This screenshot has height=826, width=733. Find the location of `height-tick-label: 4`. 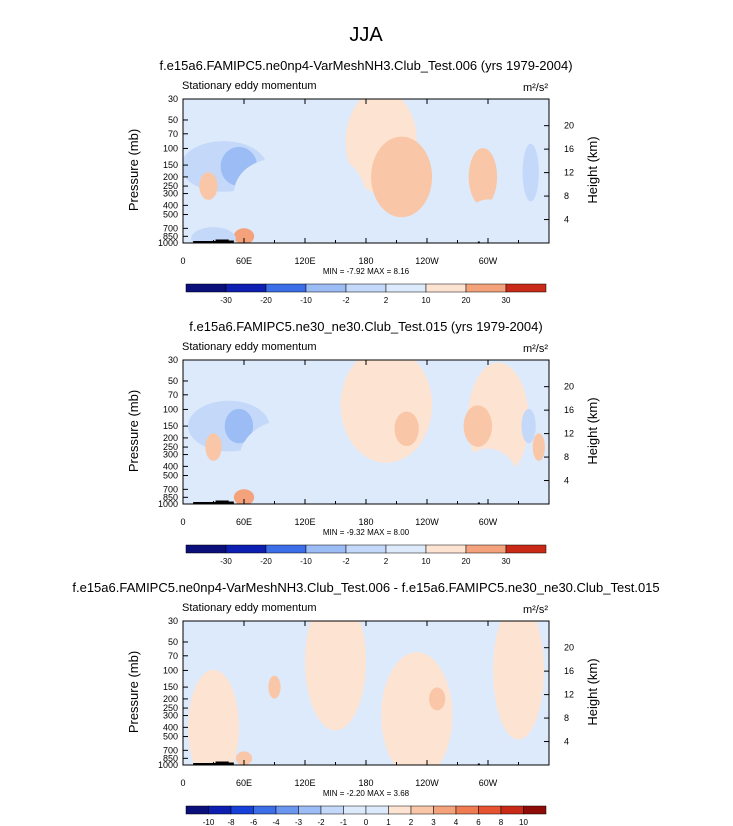

height-tick-label: 4 is located at coordinates (566, 481).